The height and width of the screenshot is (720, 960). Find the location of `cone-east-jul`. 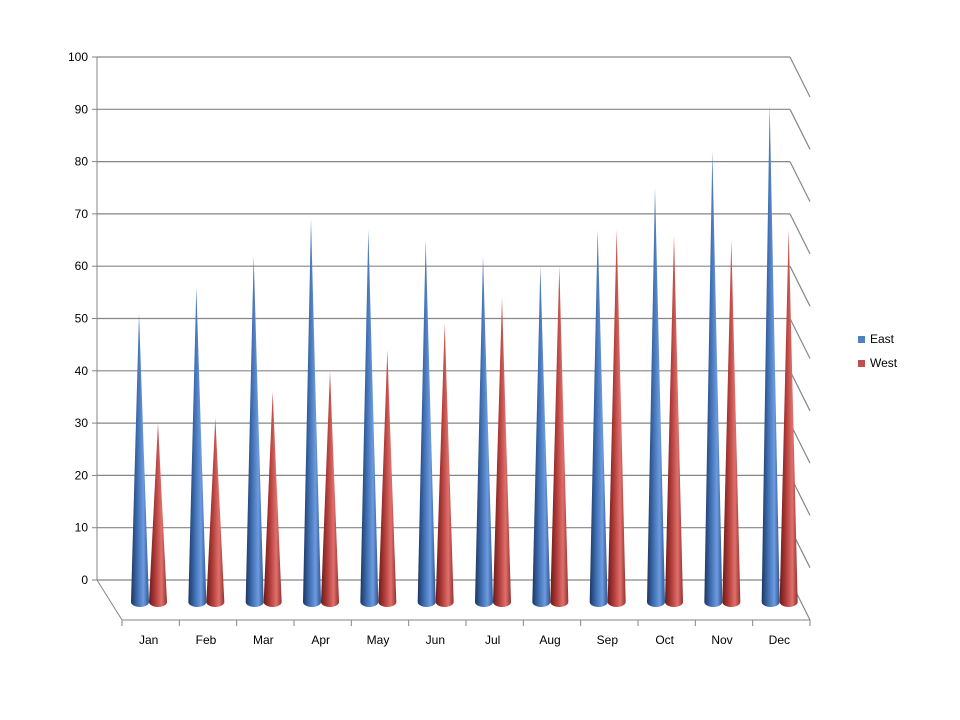

cone-east-jul is located at coordinates (484, 431).